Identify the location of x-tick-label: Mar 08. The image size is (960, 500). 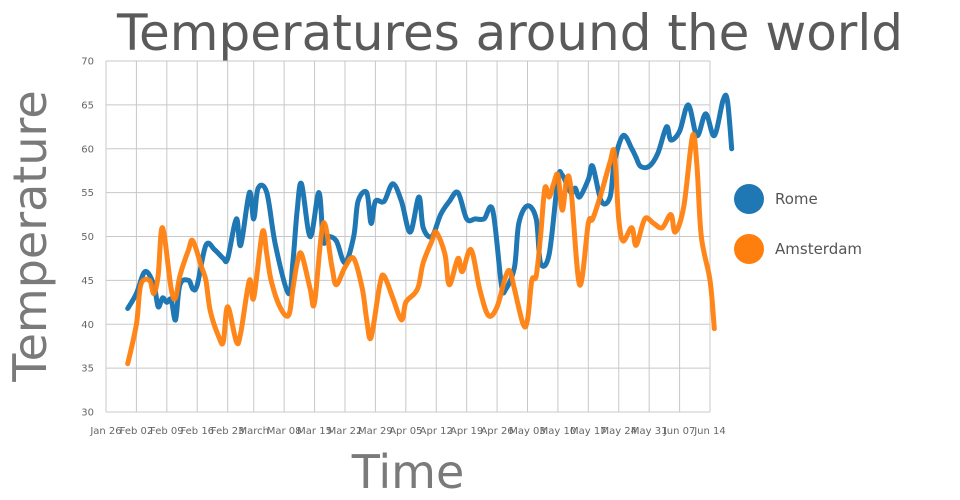
(284, 431).